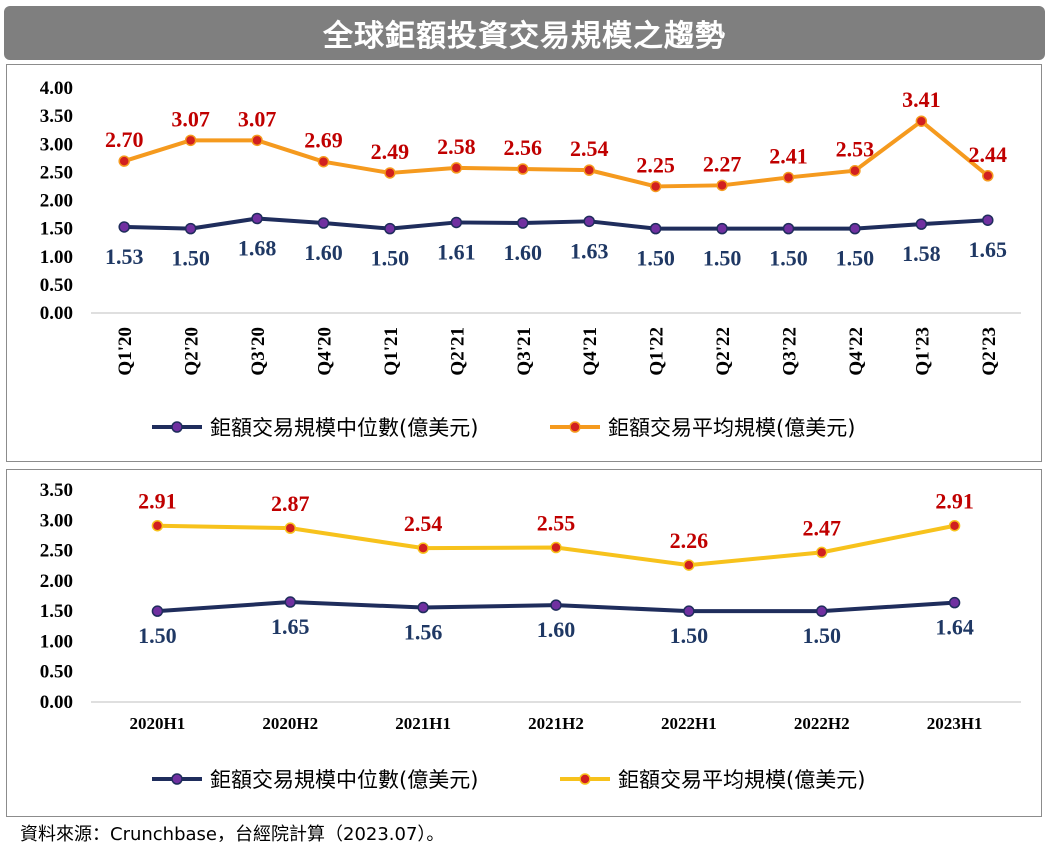  Describe the element at coordinates (954, 627) in the screenshot. I see `h-median-data-label: 1.64` at that location.